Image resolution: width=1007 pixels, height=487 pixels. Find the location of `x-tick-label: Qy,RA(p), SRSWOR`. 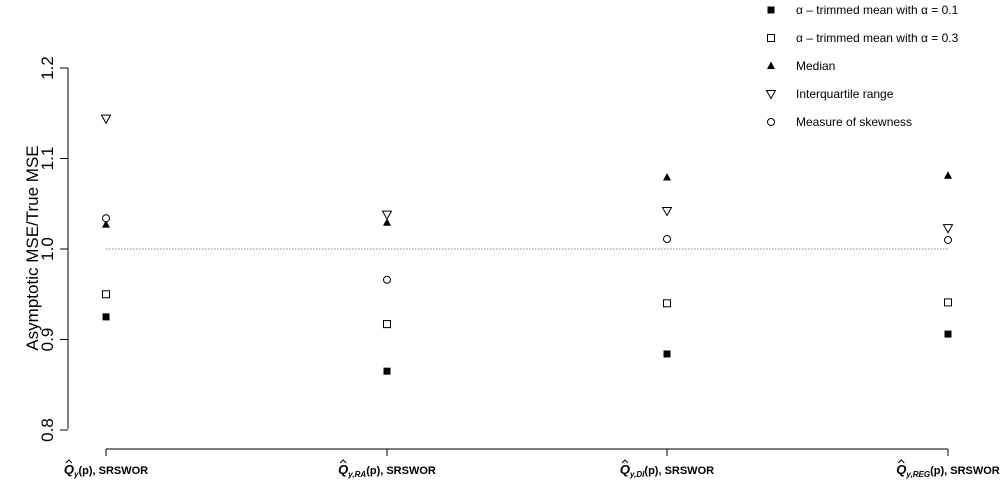

x-tick-label: Qy,RA(p), SRSWOR is located at coordinates (387, 469).